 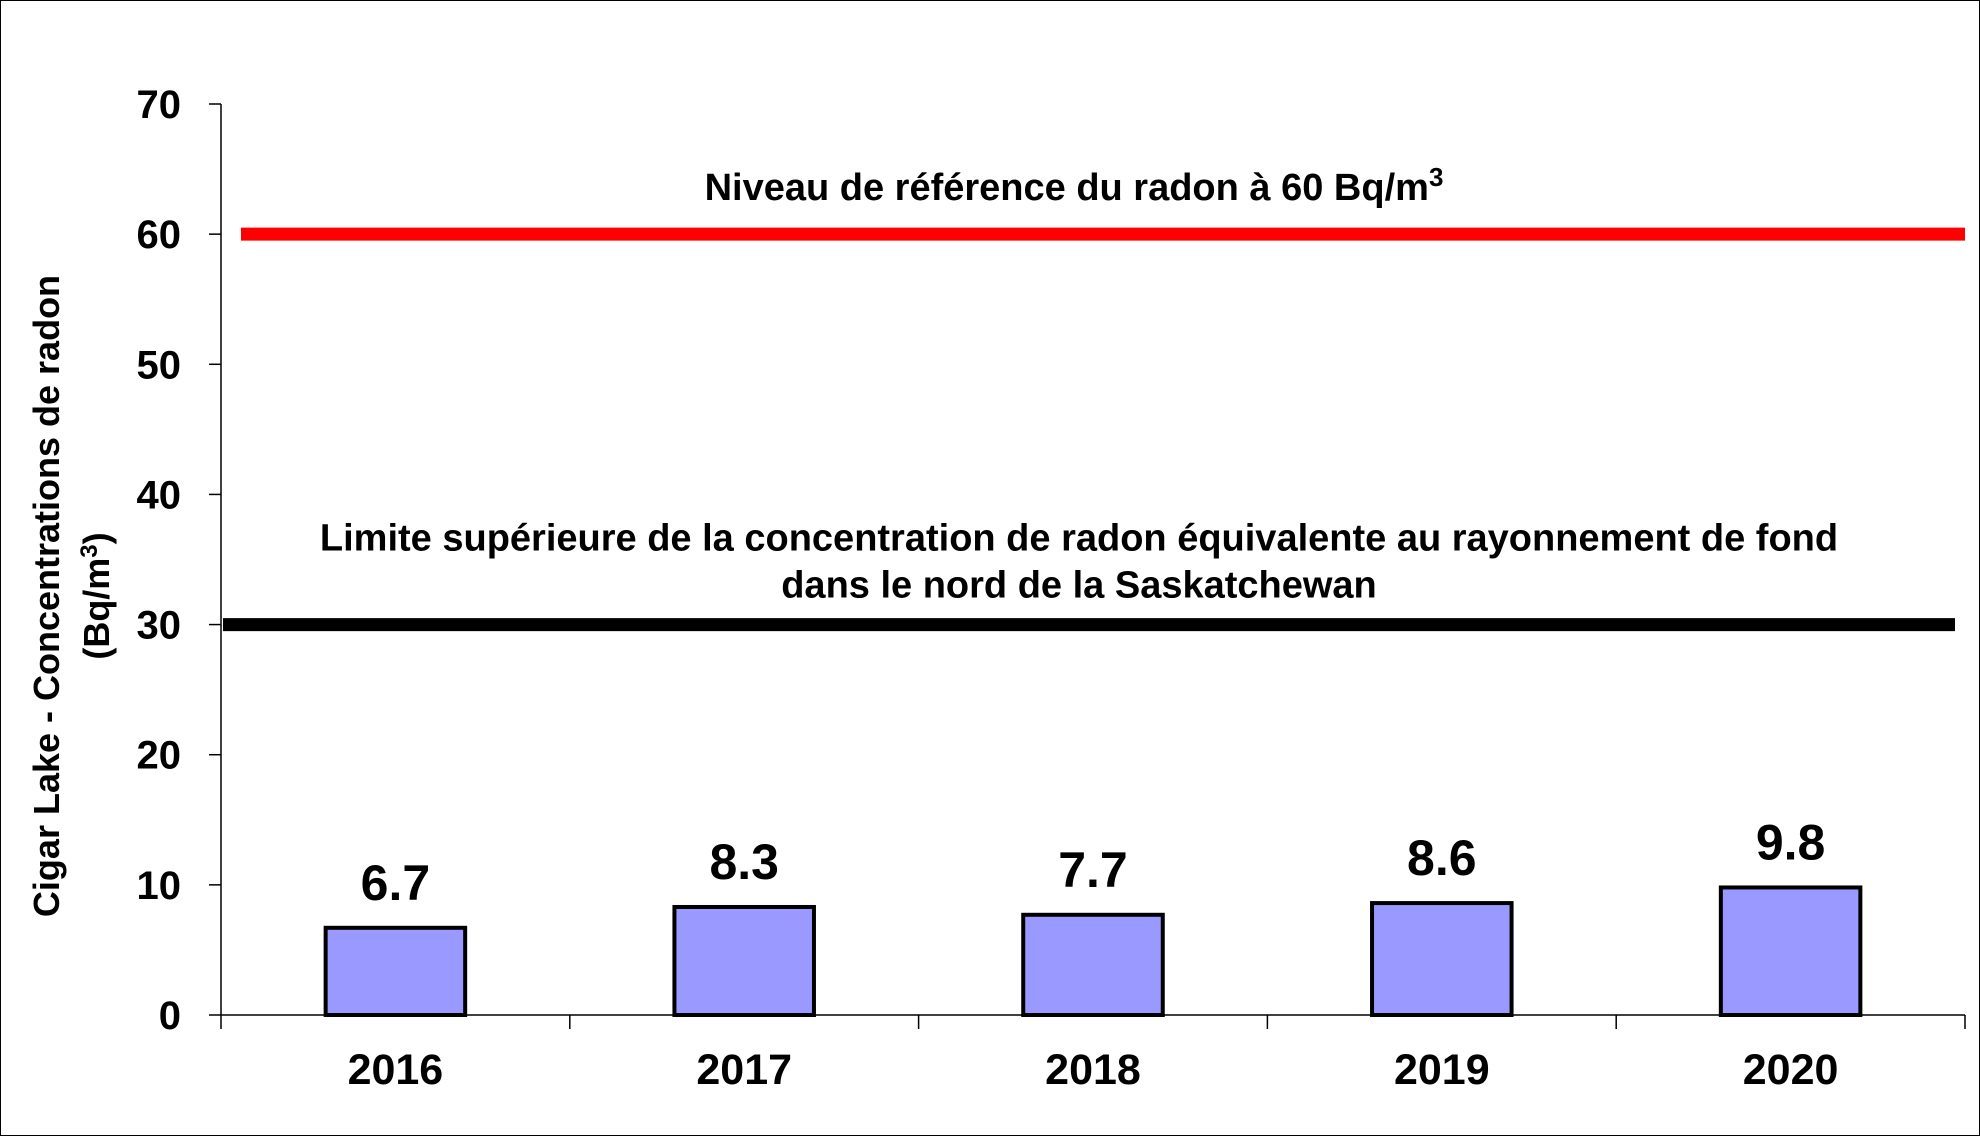 I want to click on reference-label-30-line-2: dans le nord de la Saskatchewan, so click(x=1079, y=586).